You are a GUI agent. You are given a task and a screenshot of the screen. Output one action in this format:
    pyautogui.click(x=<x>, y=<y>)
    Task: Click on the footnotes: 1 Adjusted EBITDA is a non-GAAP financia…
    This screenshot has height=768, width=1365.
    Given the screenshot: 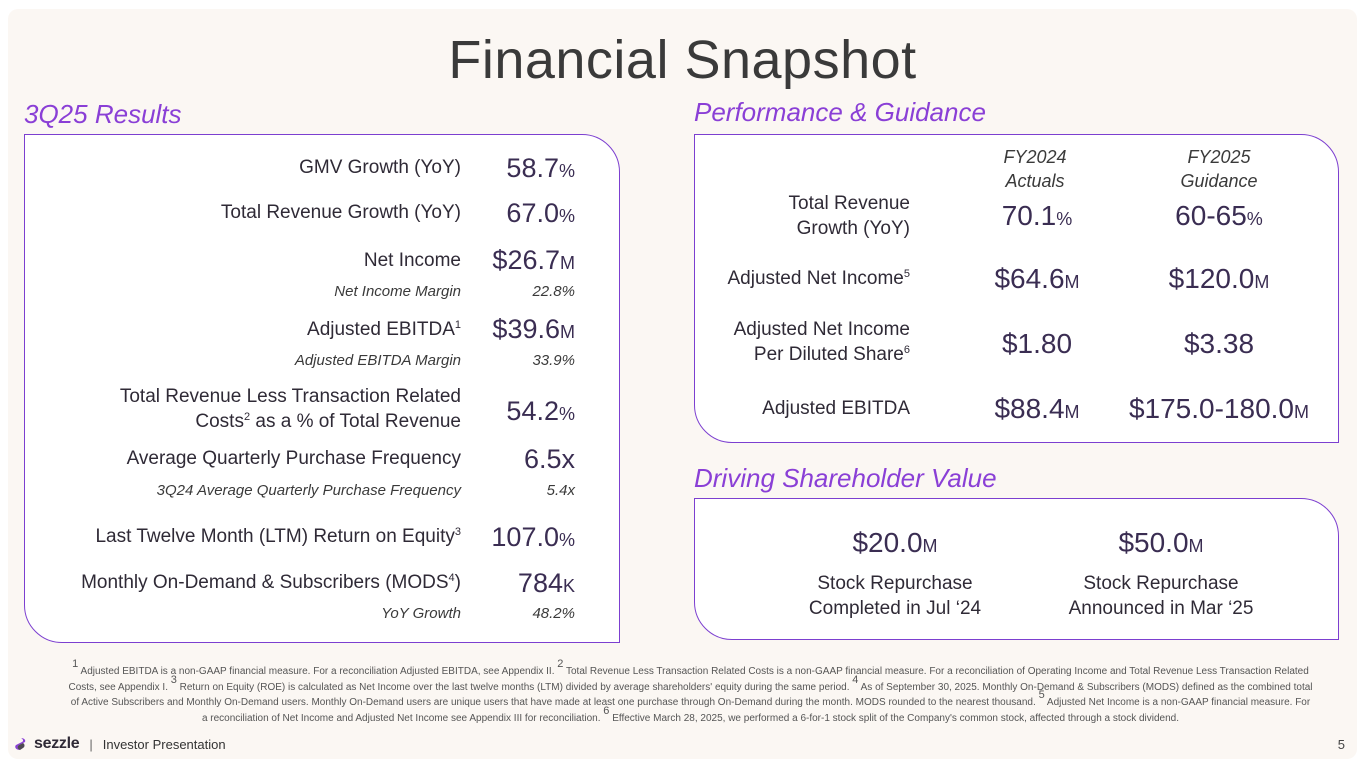 What is the action you would take?
    pyautogui.click(x=690, y=691)
    